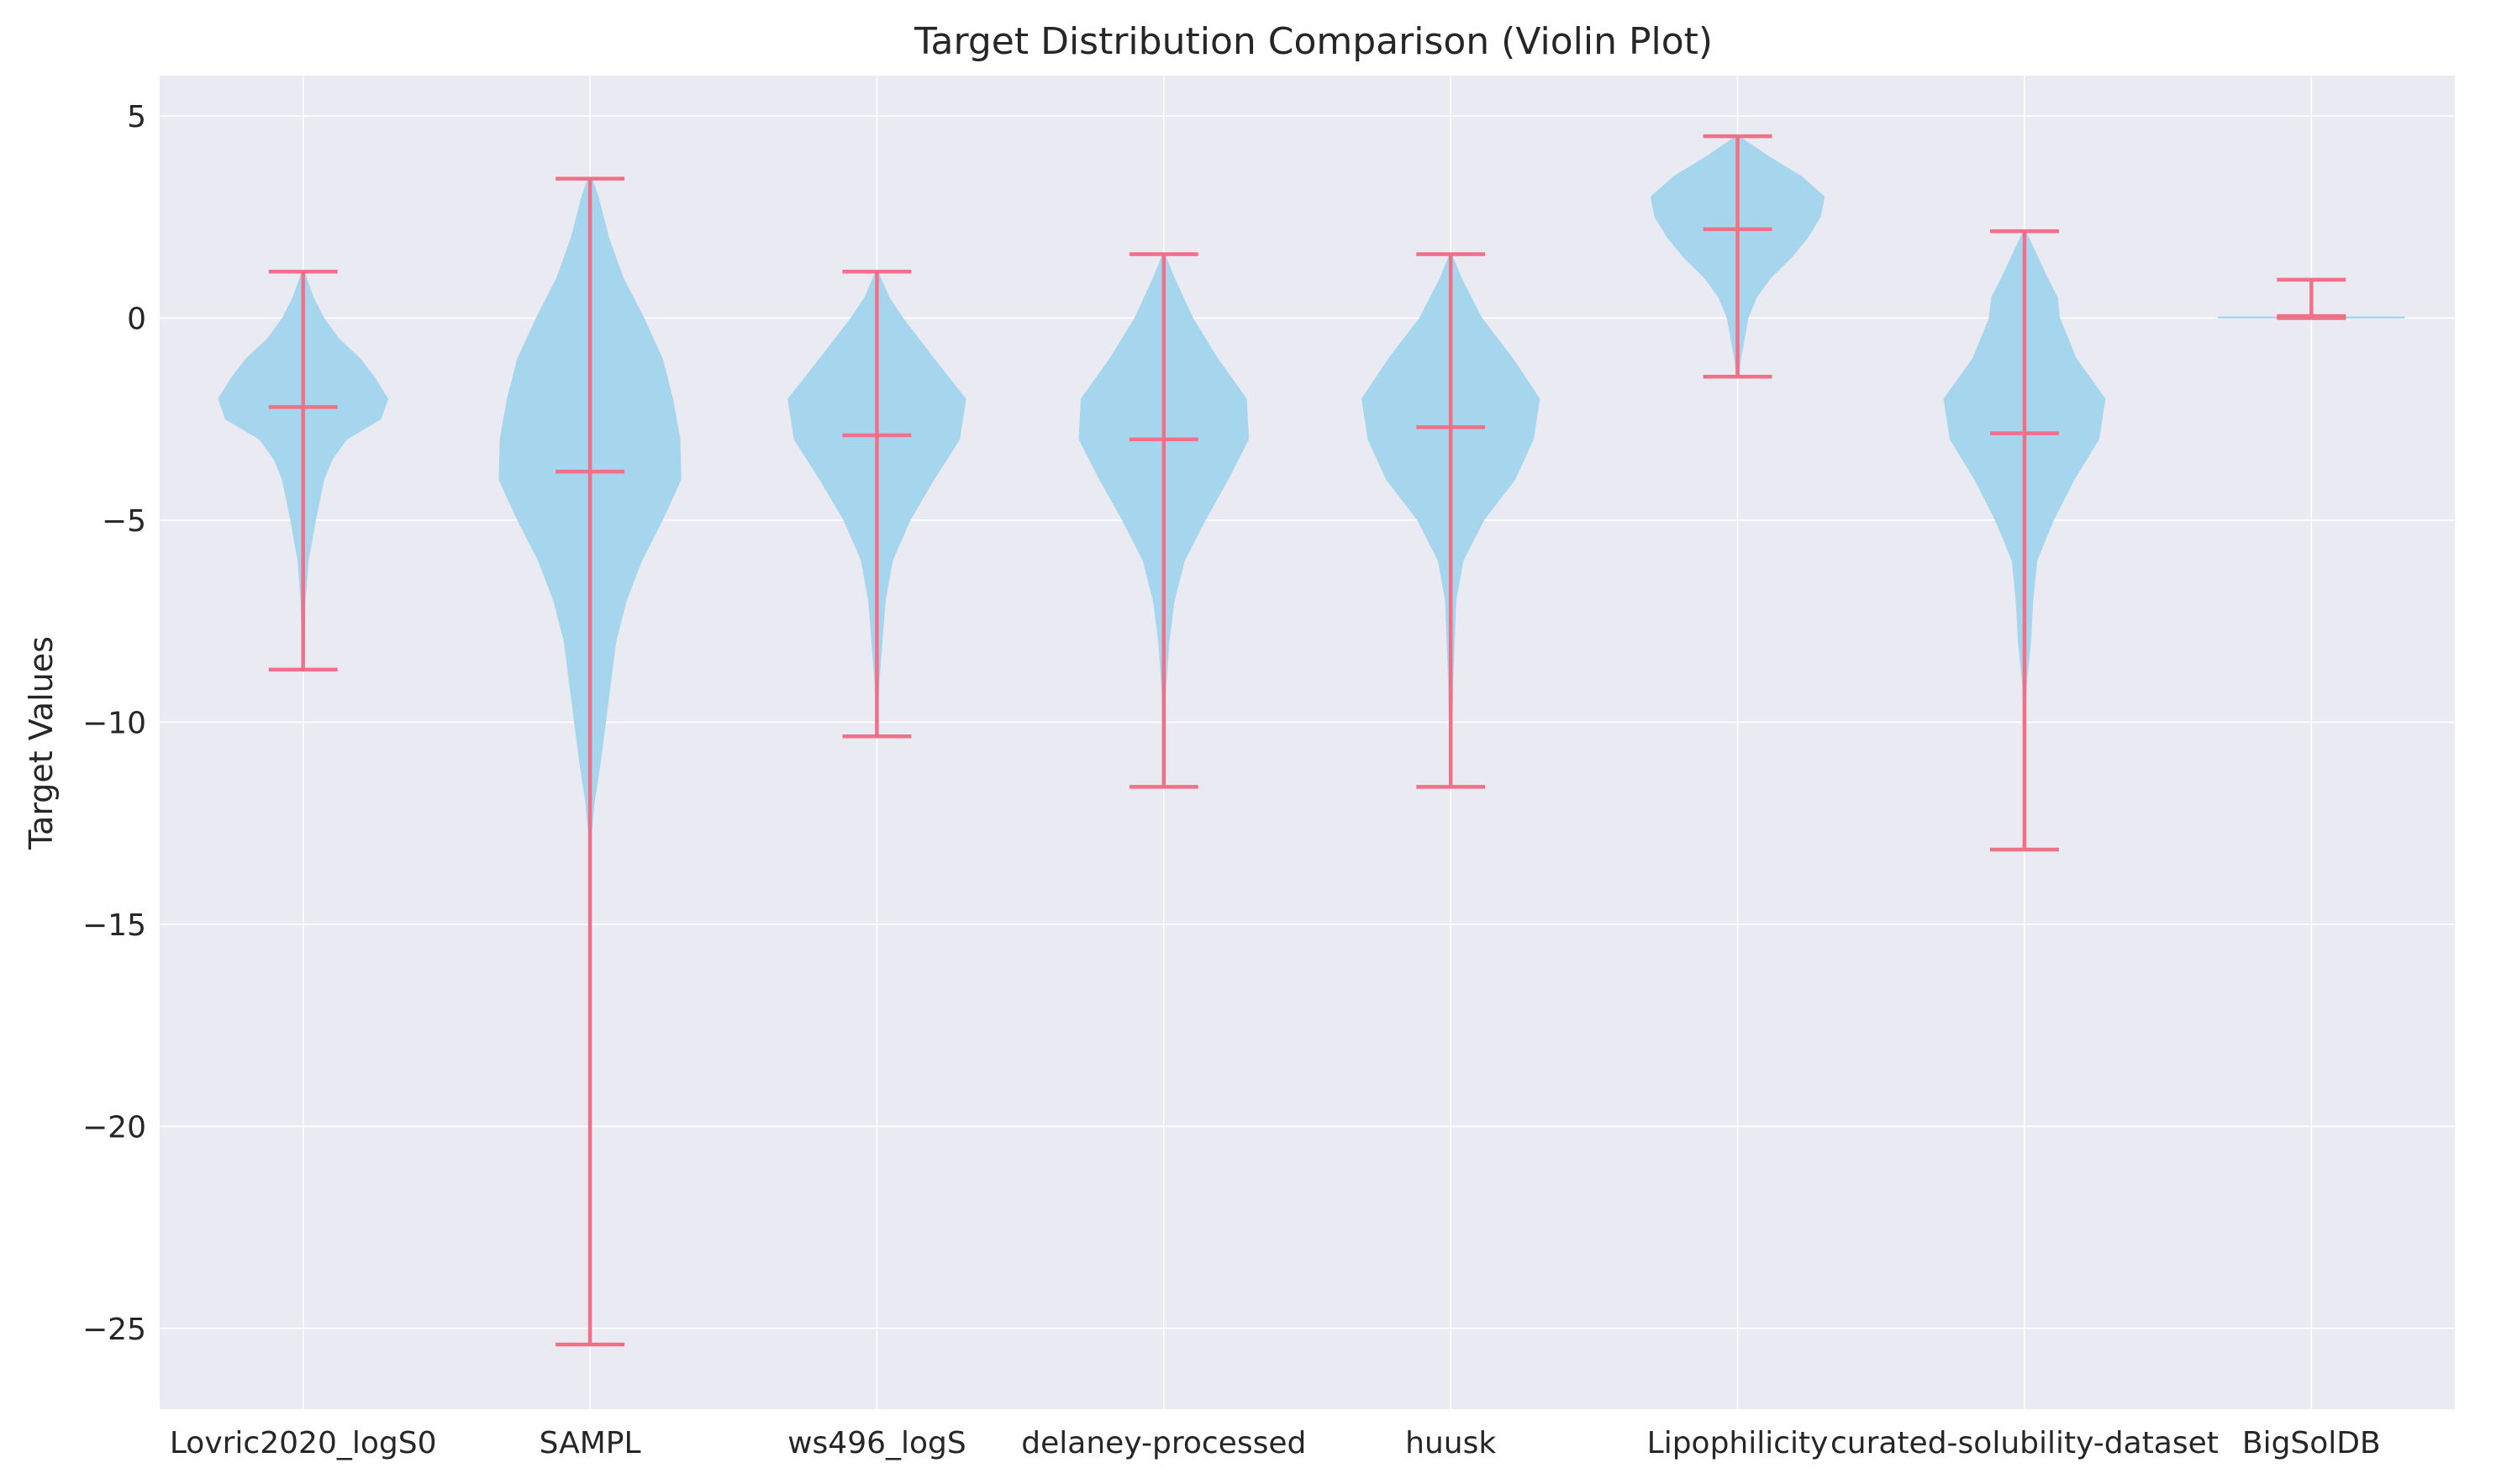 Image resolution: width=2496 pixels, height=1484 pixels. I want to click on y-tick-label: 5, so click(136, 117).